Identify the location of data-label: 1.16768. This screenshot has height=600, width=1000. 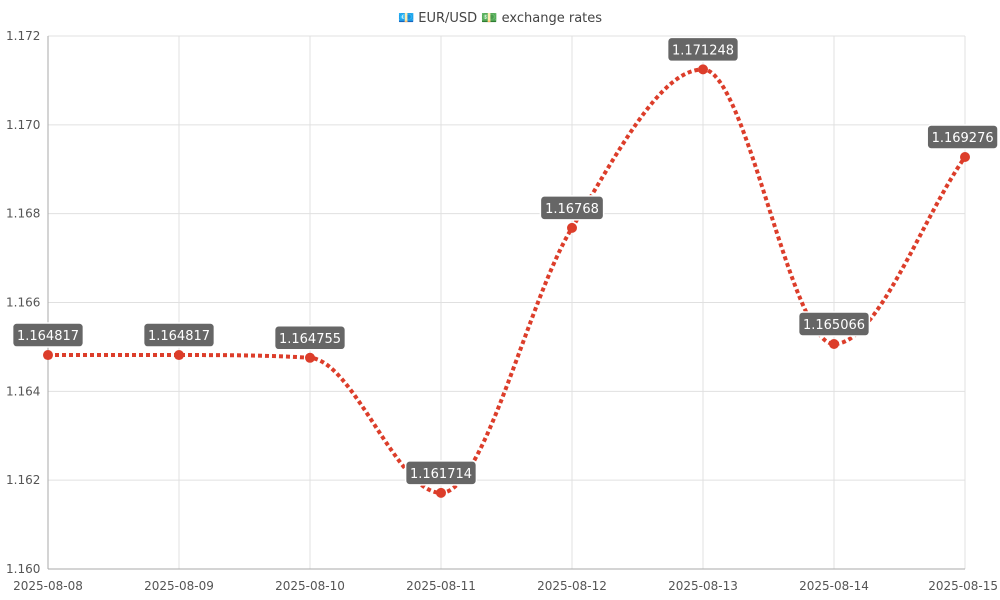
(572, 208).